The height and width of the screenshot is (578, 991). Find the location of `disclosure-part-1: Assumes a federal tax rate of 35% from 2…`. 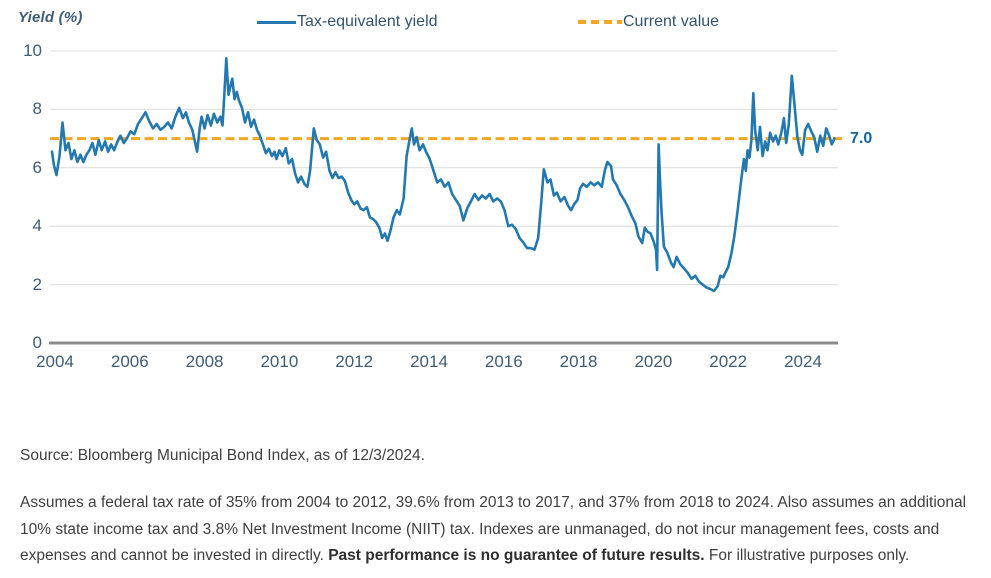

disclosure-part-1: Assumes a federal tax rate of 35% from 2… is located at coordinates (493, 529).